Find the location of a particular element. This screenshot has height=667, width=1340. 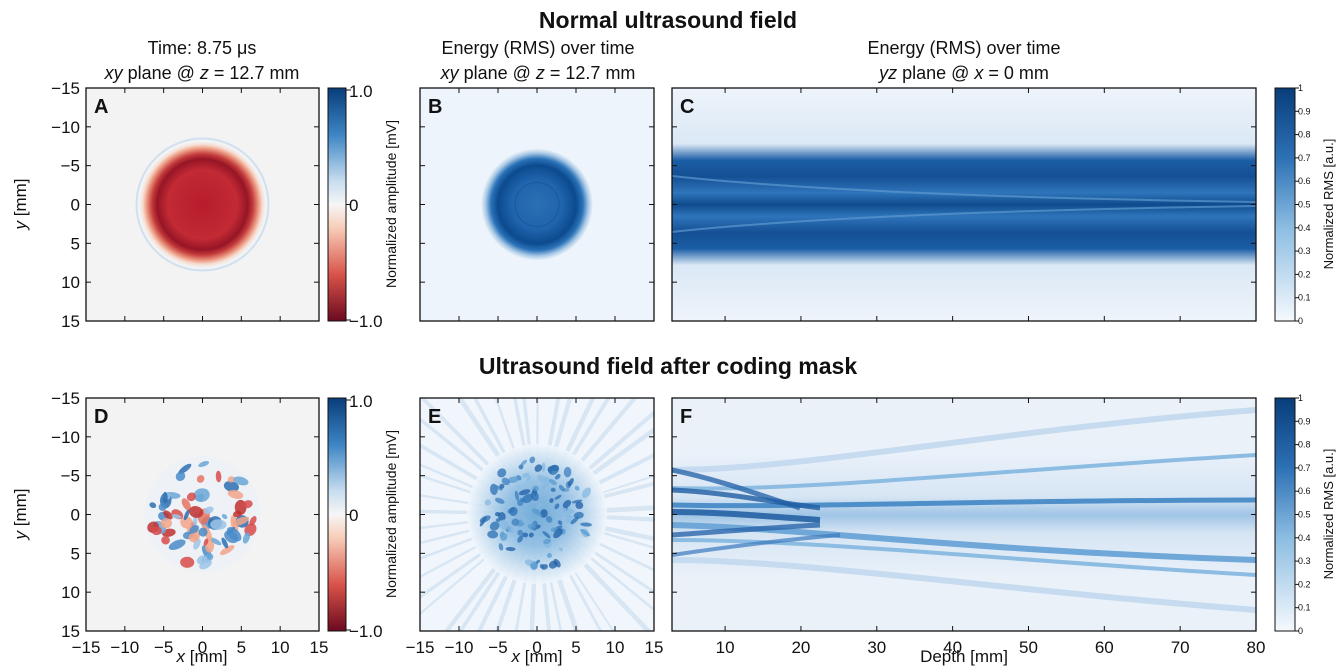

cbar-c-label: Normalized RMS [a.u.] is located at coordinates (1328, 204).